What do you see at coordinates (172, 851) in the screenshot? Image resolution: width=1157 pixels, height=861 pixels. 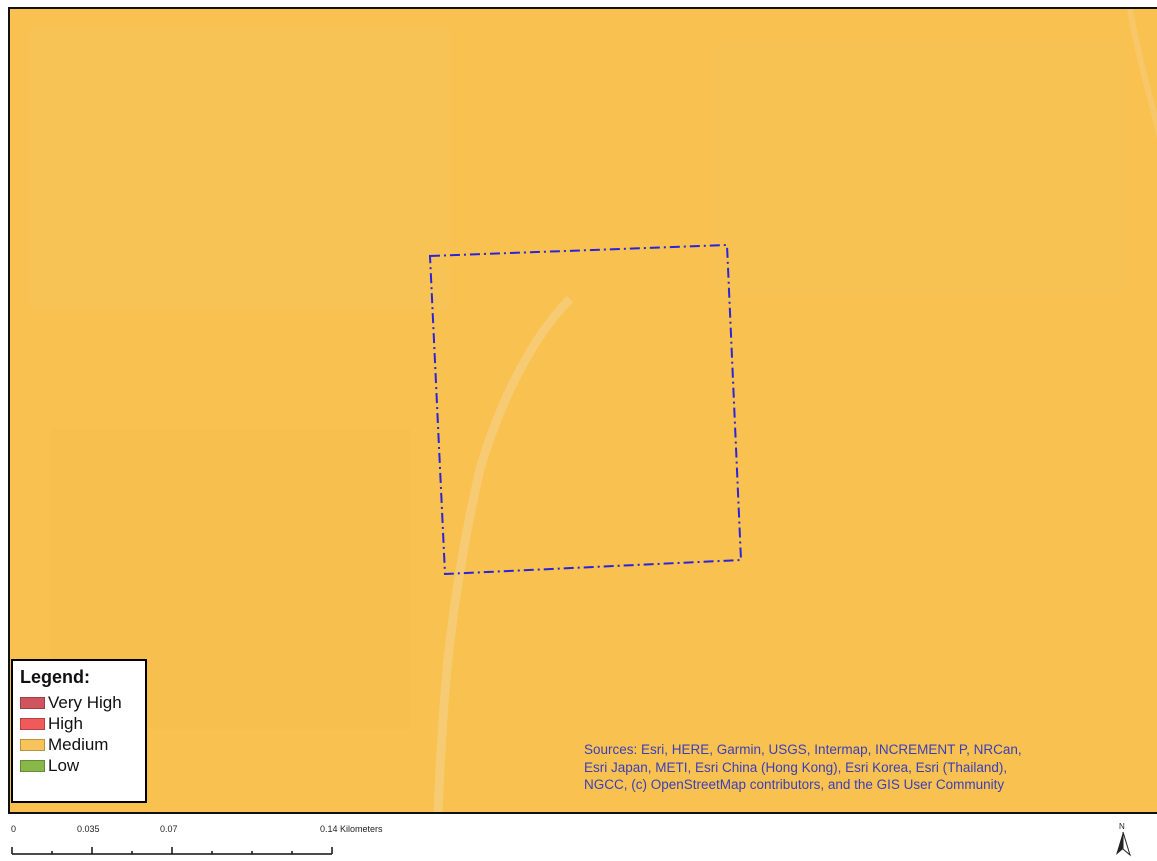 I see `scale-bar-graphic` at bounding box center [172, 851].